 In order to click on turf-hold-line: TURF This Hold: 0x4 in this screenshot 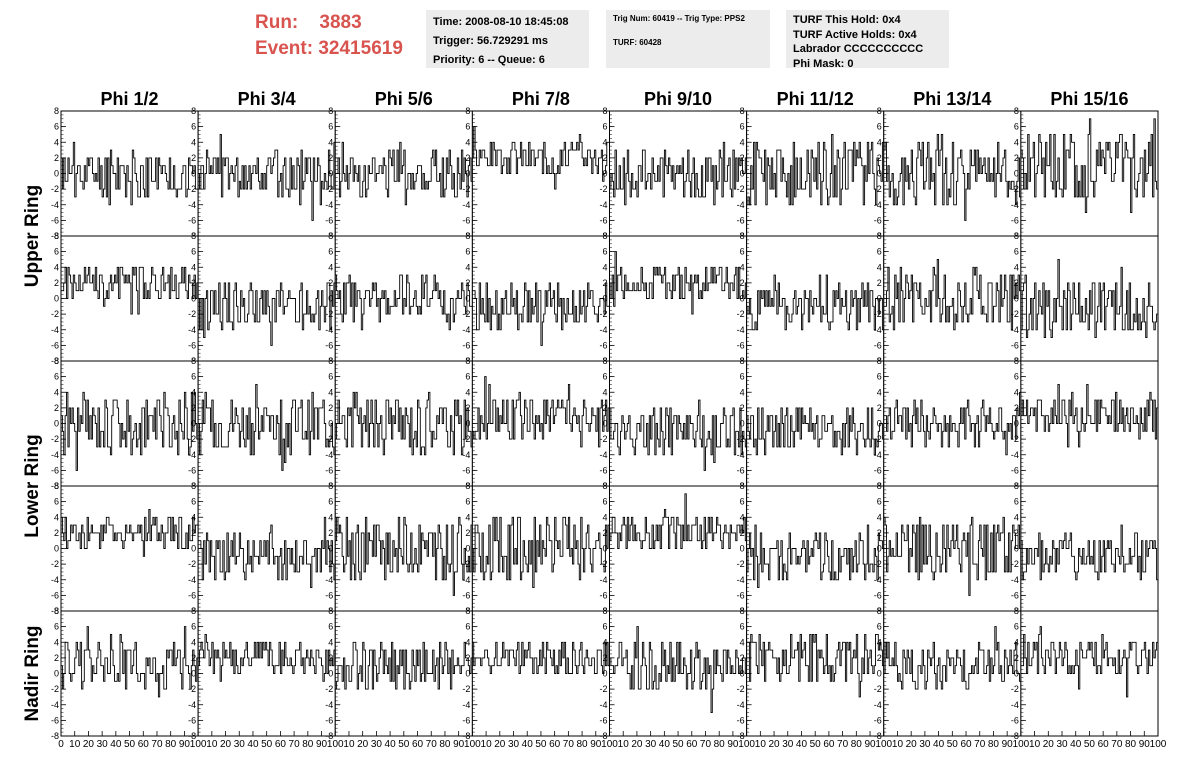, I will do `click(847, 20)`.